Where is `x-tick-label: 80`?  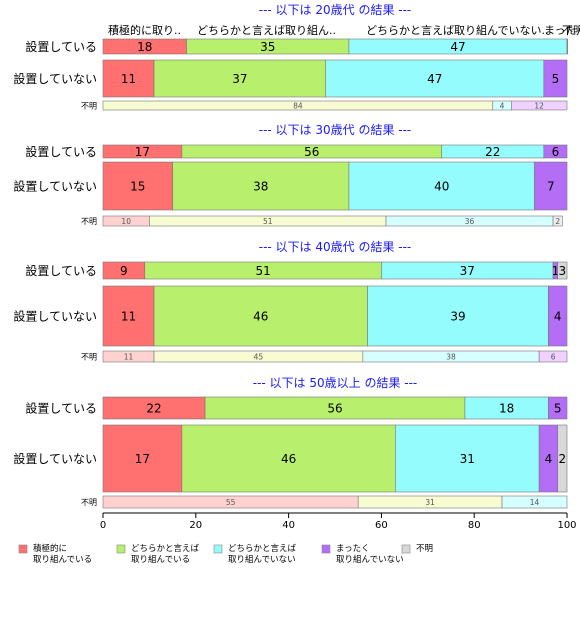
x-tick-label: 80 is located at coordinates (474, 525).